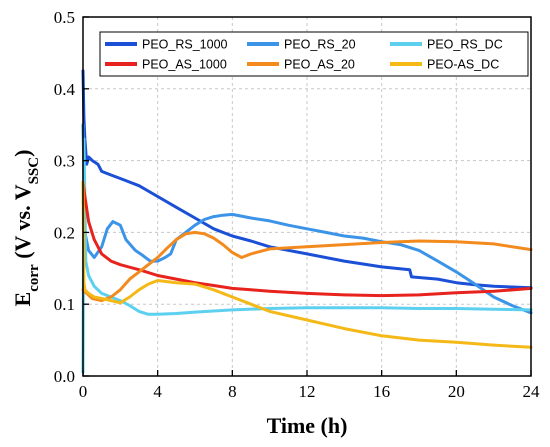 The width and height of the screenshot is (550, 447). Describe the element at coordinates (64, 304) in the screenshot. I see `y-tick-label: 0.1` at that location.